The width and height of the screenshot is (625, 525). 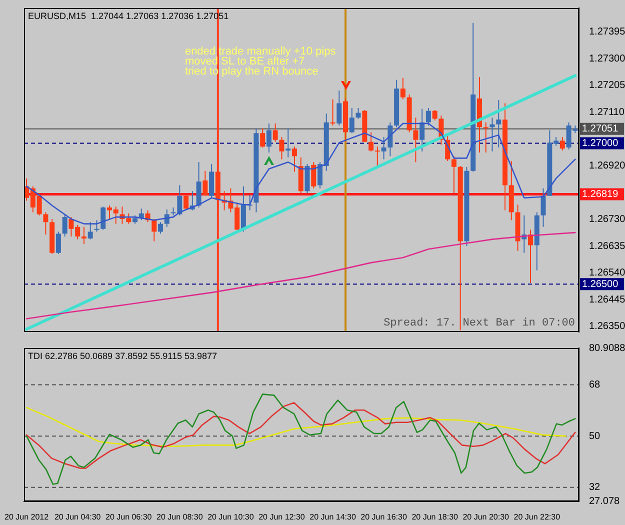 What do you see at coordinates (595, 436) in the screenshot?
I see `y-tick-label: 50` at bounding box center [595, 436].